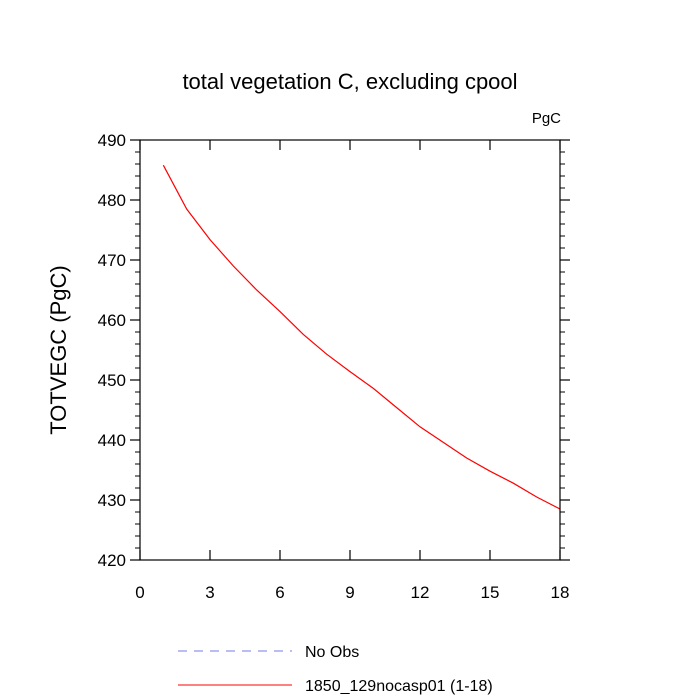 This screenshot has height=700, width=700. I want to click on y-axis-label: TOTVEGC (PgC), so click(58, 350).